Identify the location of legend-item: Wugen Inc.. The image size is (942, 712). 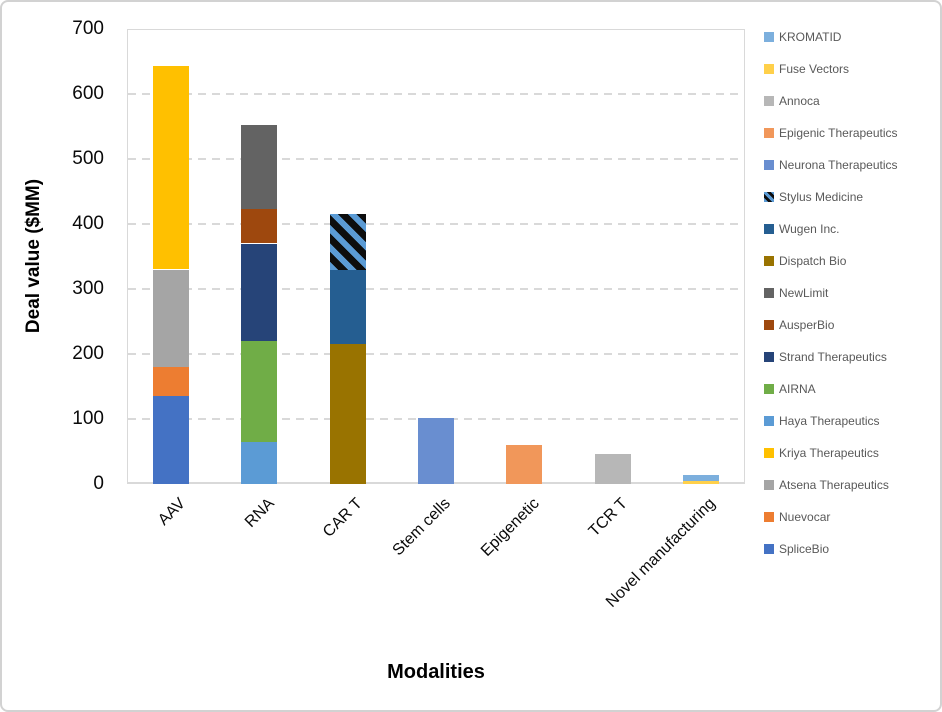
(831, 229).